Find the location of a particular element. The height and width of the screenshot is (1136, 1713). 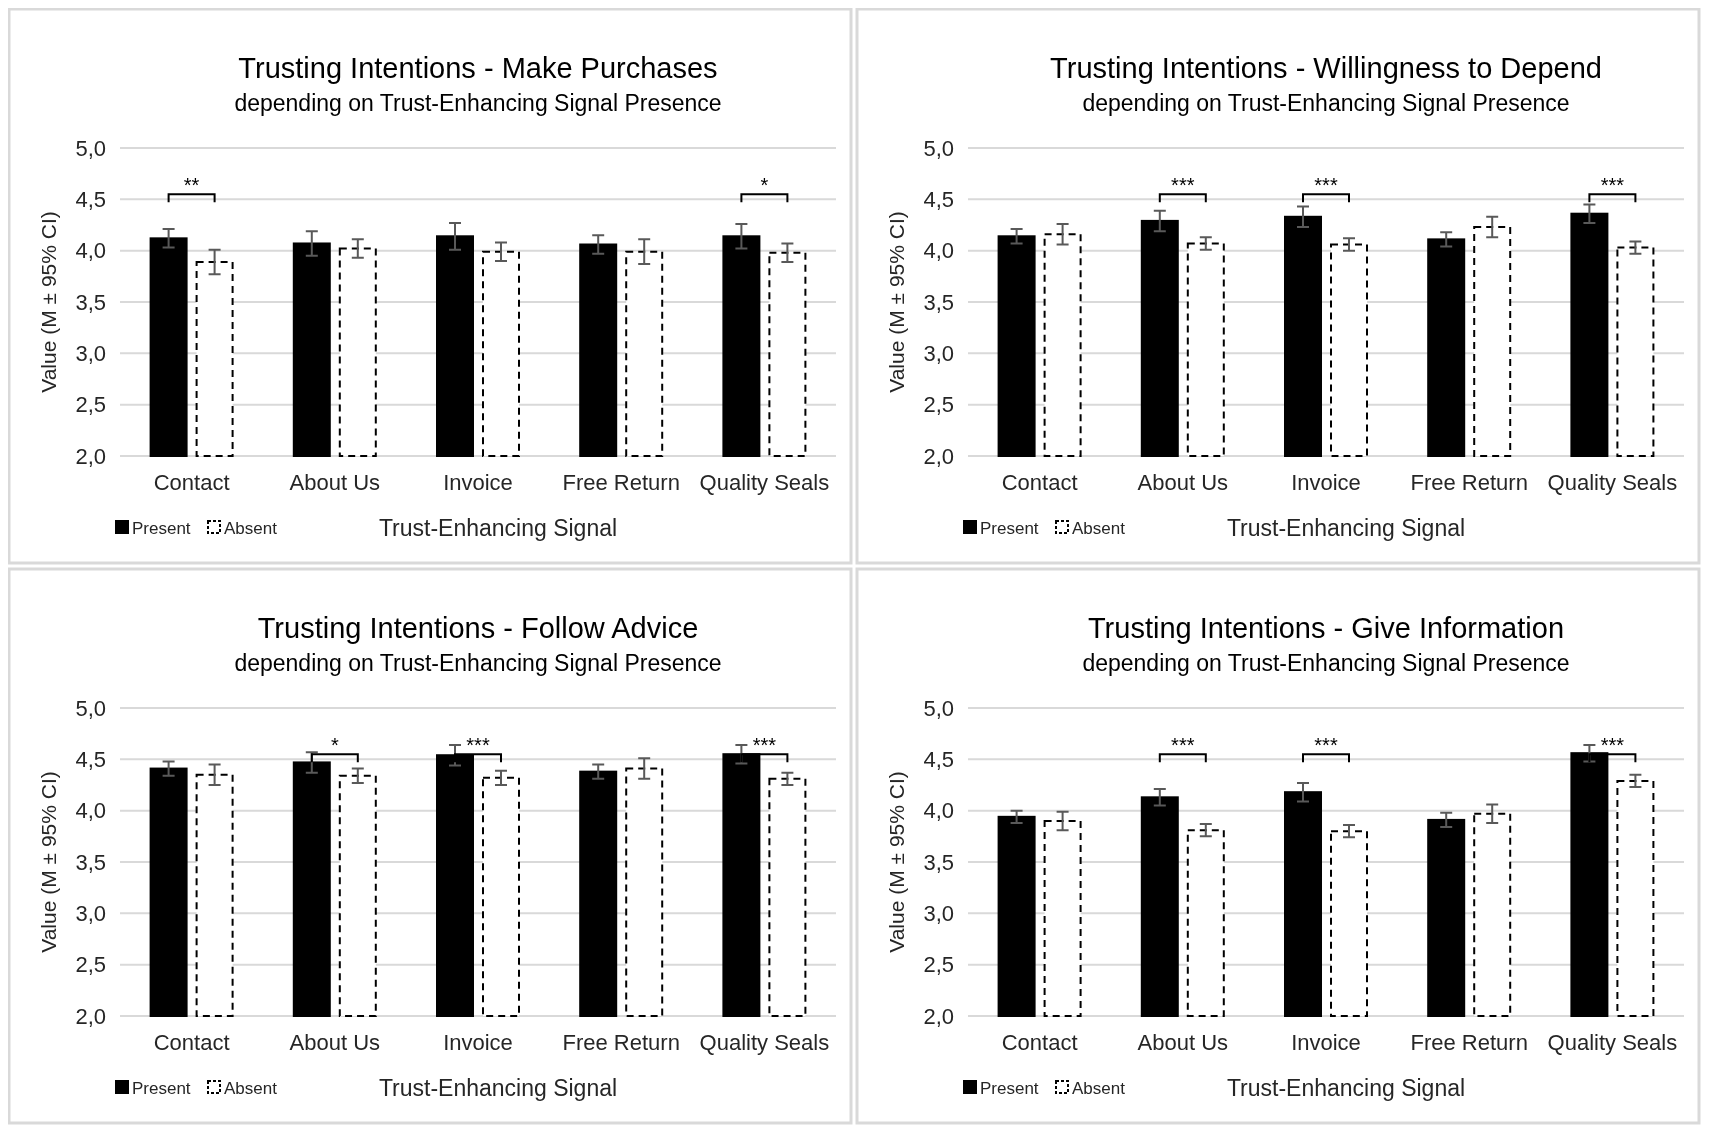

chart-title: Trusting Intentions - Follow Advice is located at coordinates (478, 628).